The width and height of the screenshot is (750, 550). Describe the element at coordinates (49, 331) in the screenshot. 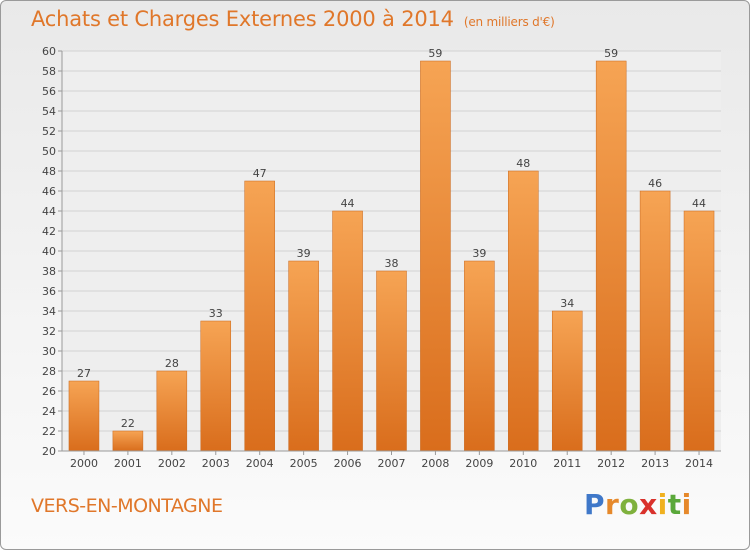

I see `y-tick-label: 32` at that location.